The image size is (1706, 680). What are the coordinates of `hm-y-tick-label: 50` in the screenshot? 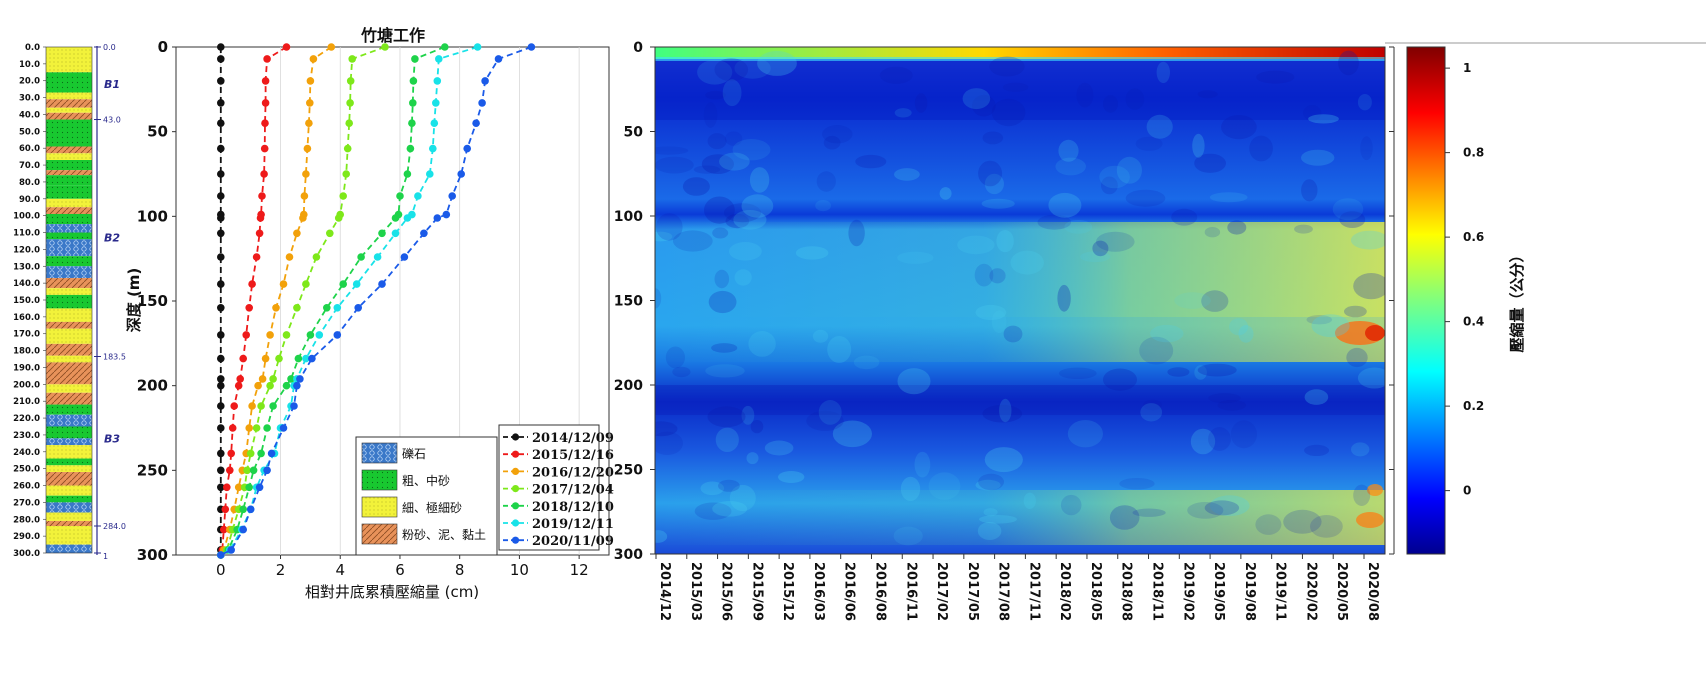 It's located at (634, 133).